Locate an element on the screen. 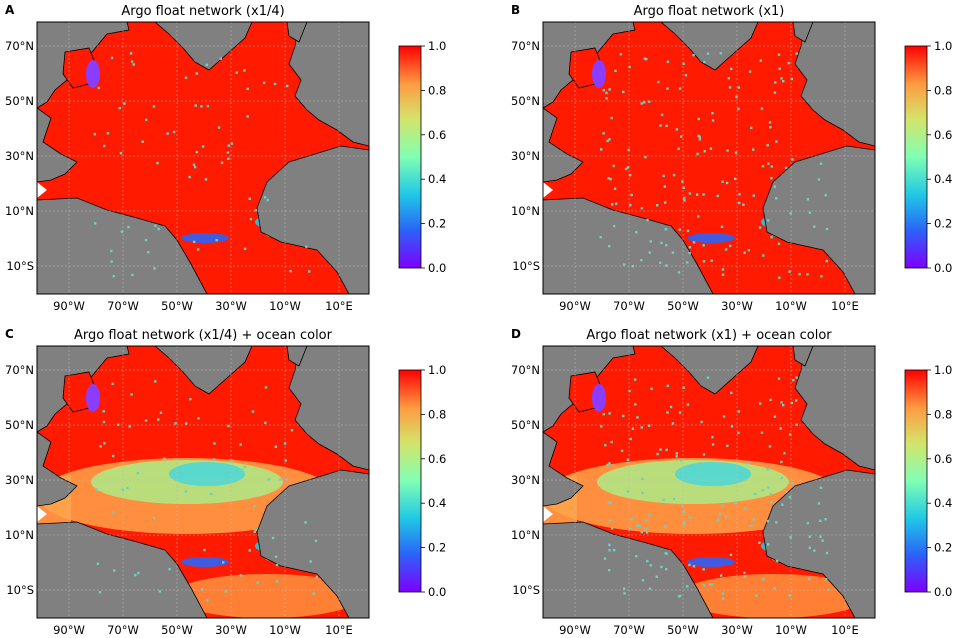 The height and width of the screenshot is (638, 957). panel-title: Argo float network (x1) is located at coordinates (709, 11).